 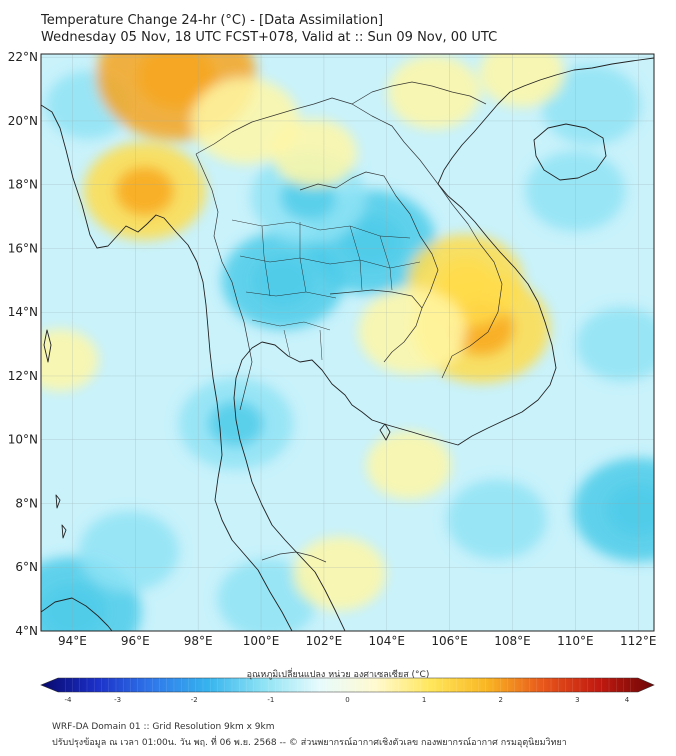 I want to click on latitude-label: 12°N, so click(x=23, y=376).